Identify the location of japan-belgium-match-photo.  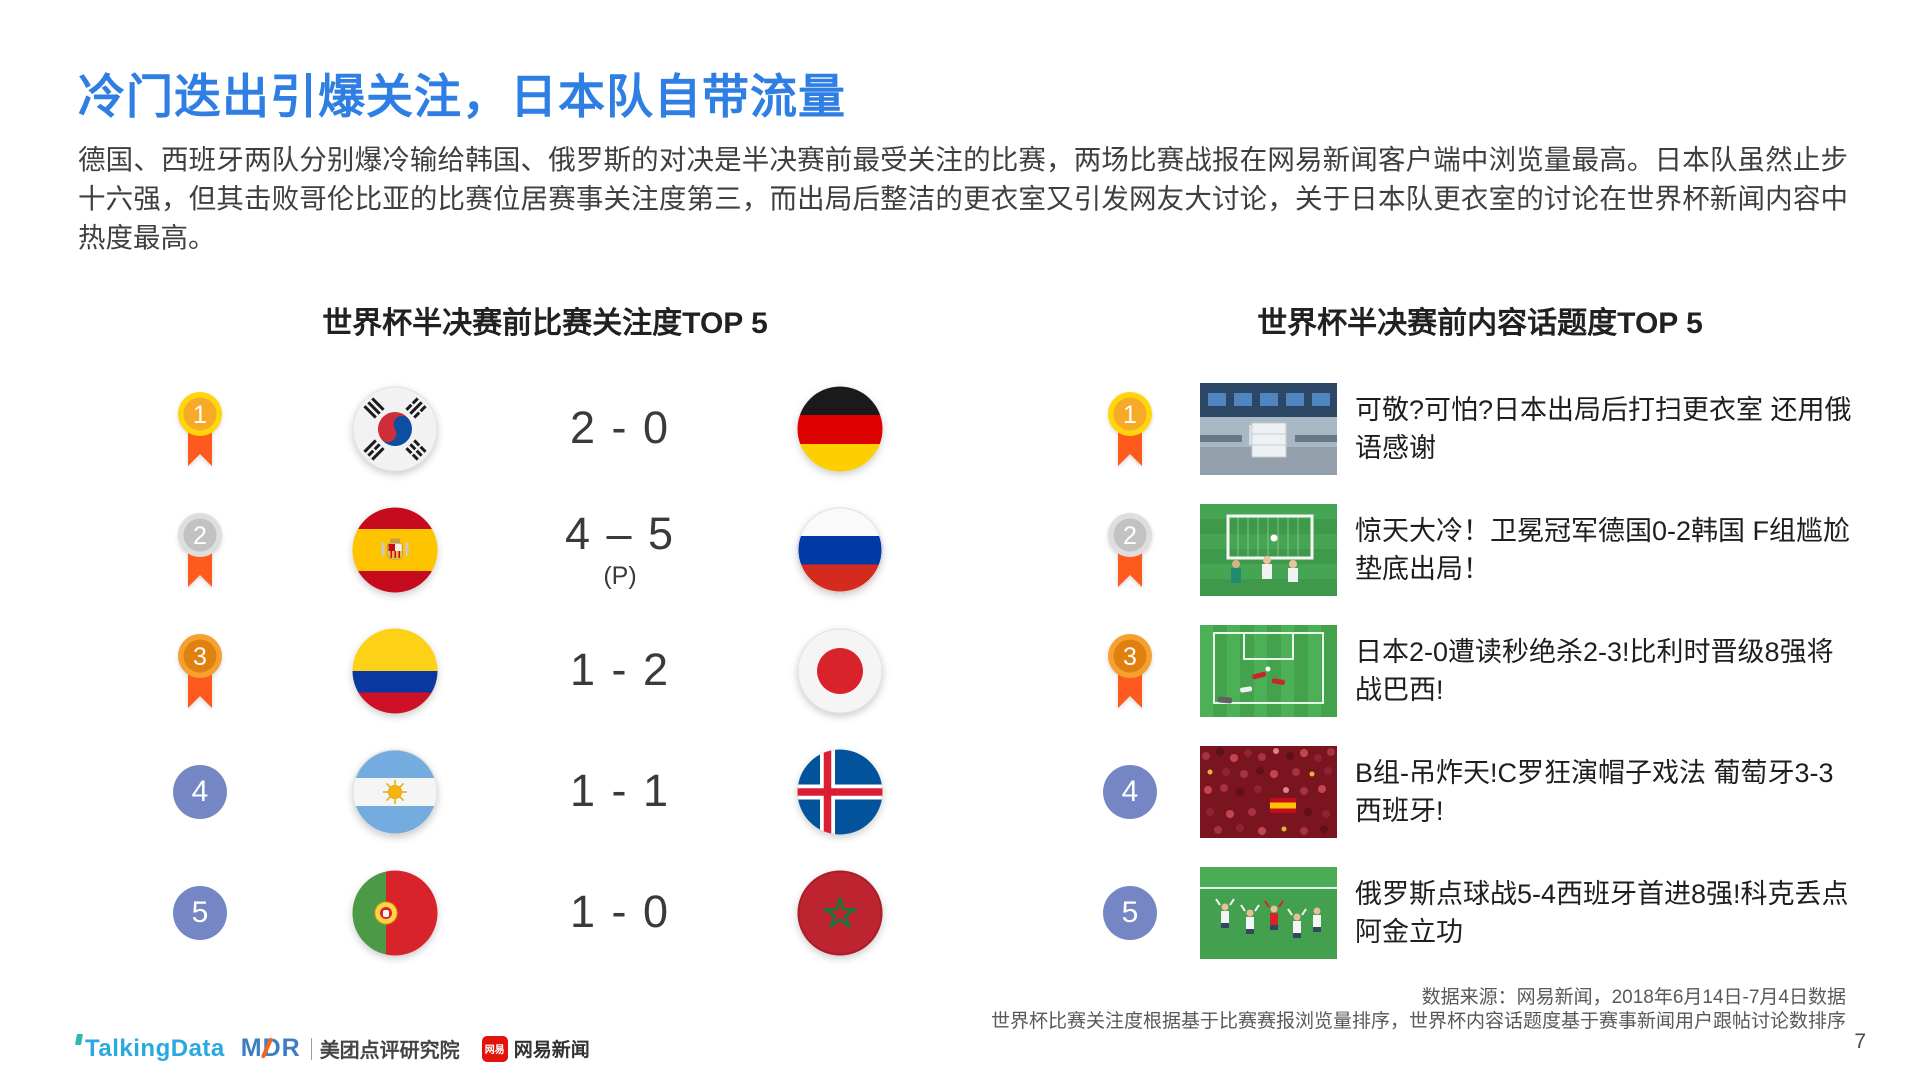
(1268, 670).